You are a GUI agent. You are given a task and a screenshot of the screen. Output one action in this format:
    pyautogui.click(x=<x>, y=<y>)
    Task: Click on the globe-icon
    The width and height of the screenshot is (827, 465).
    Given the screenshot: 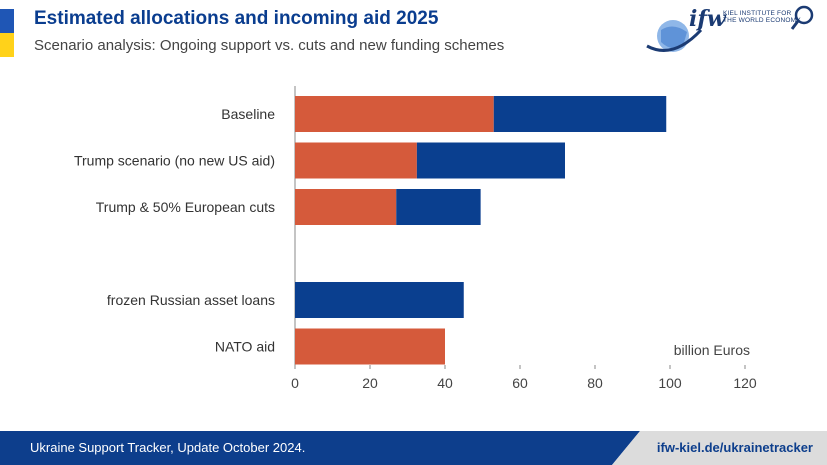 What is the action you would take?
    pyautogui.click(x=674, y=36)
    